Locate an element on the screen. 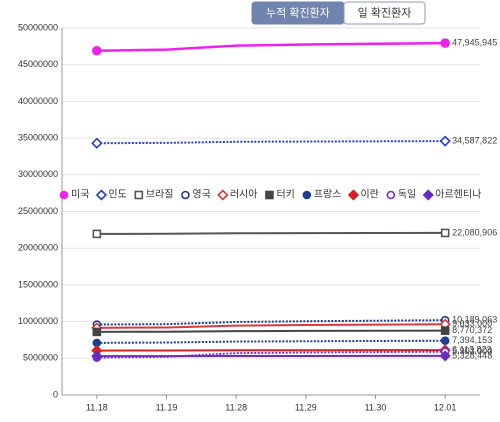 This screenshot has height=422, width=500. x-tick-label: 11.18 is located at coordinates (97, 407).